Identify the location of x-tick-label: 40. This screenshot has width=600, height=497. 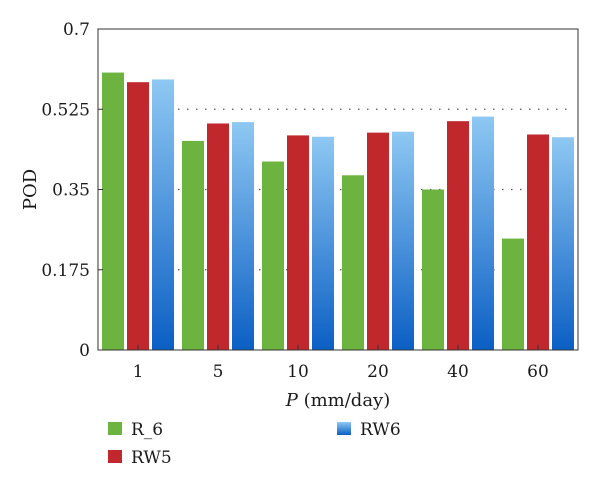
(458, 372).